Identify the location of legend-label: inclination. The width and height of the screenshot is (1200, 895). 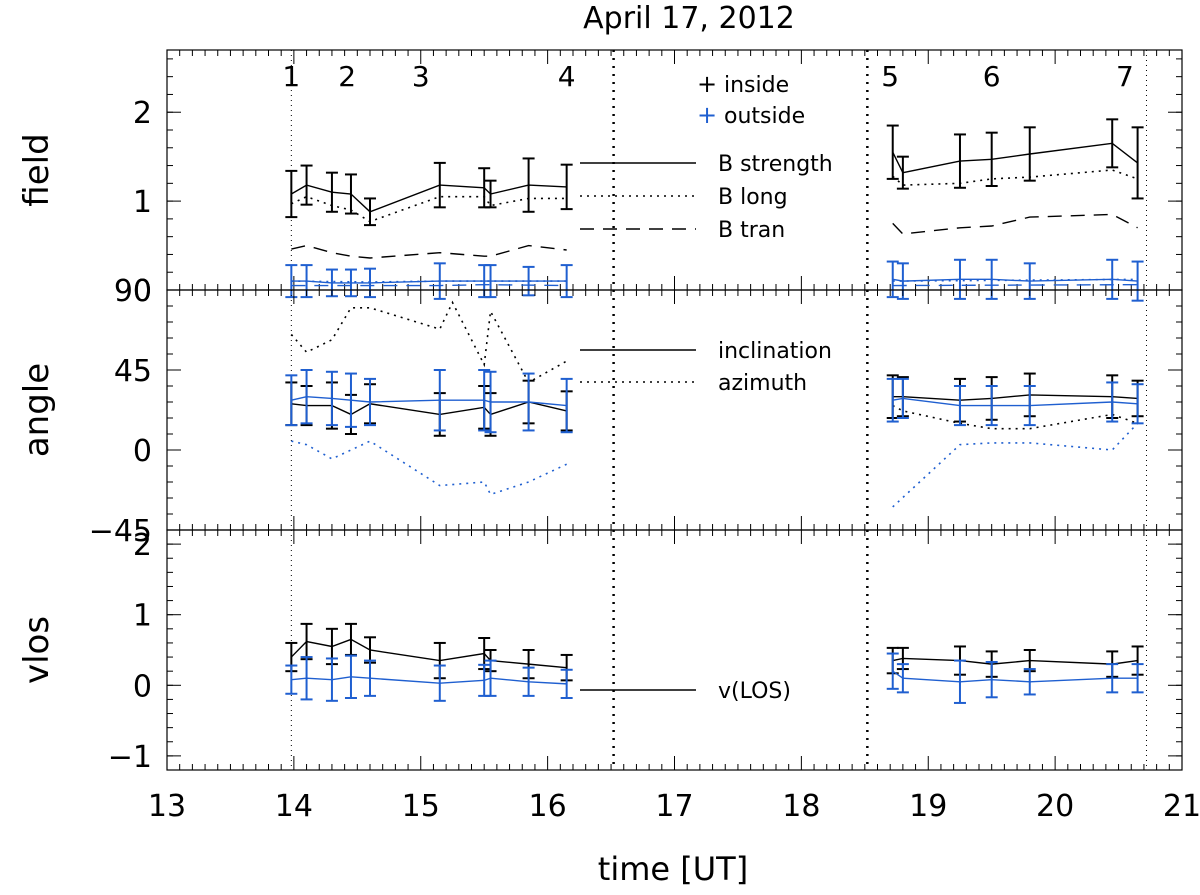
(775, 351).